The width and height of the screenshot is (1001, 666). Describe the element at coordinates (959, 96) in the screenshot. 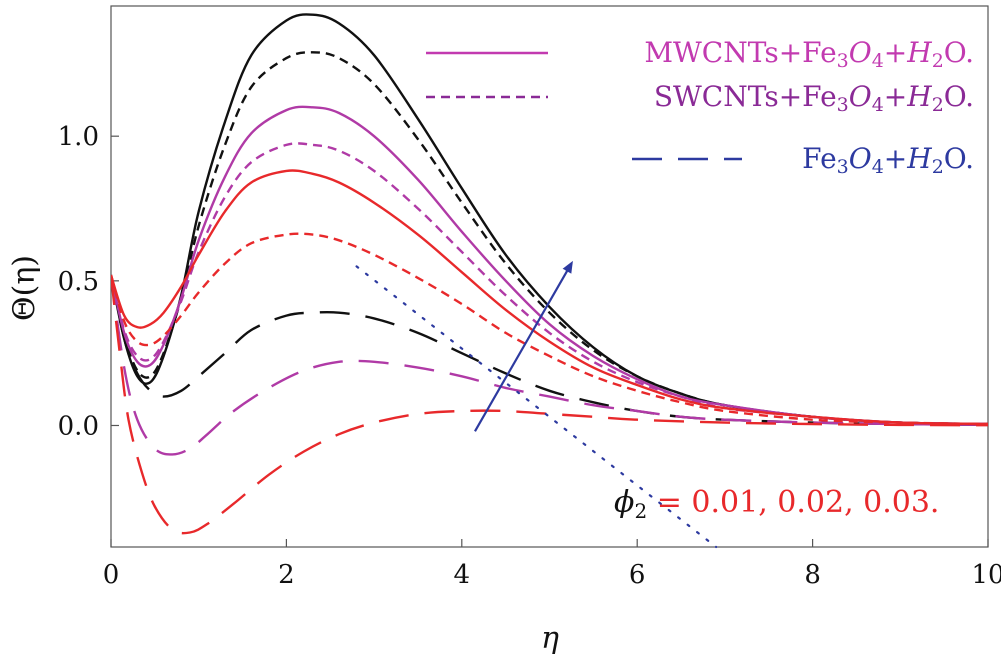

I see `legend-label-2-part: O.` at that location.